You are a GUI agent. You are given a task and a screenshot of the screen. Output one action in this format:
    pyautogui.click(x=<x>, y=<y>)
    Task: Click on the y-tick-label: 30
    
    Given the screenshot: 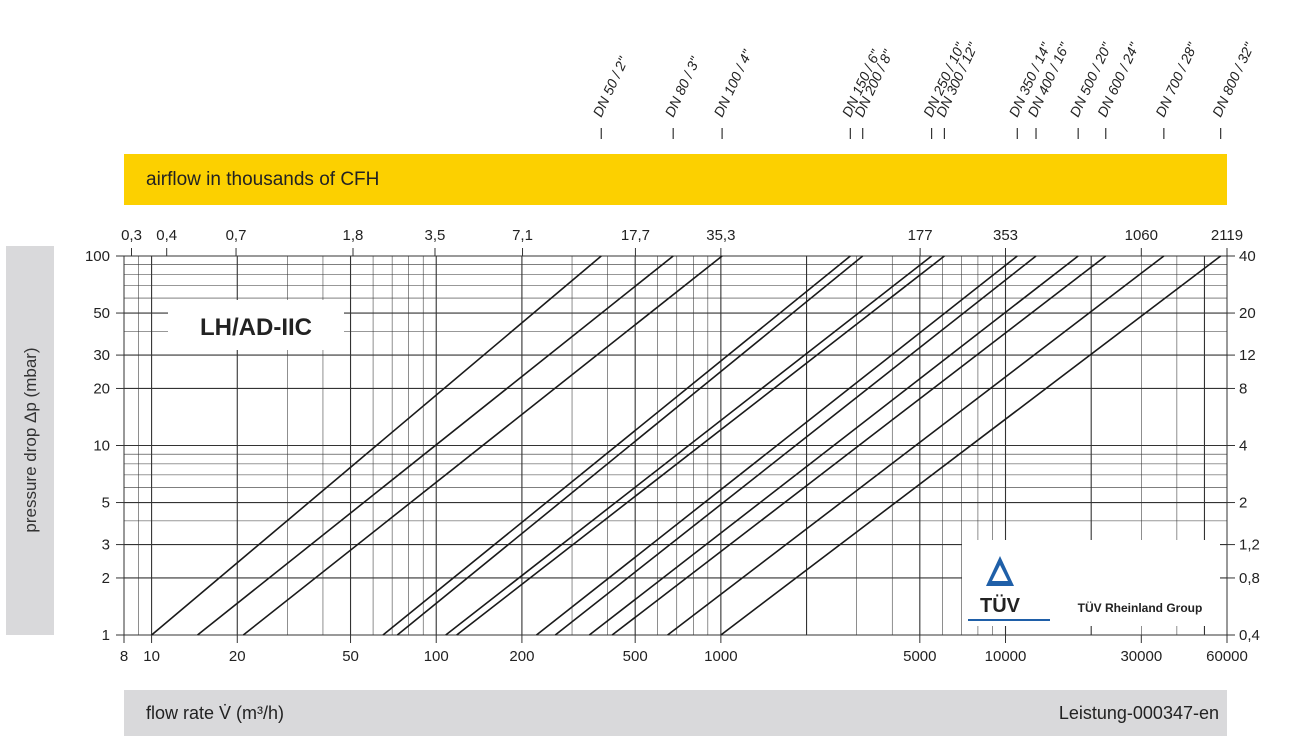 What is the action you would take?
    pyautogui.click(x=101, y=355)
    